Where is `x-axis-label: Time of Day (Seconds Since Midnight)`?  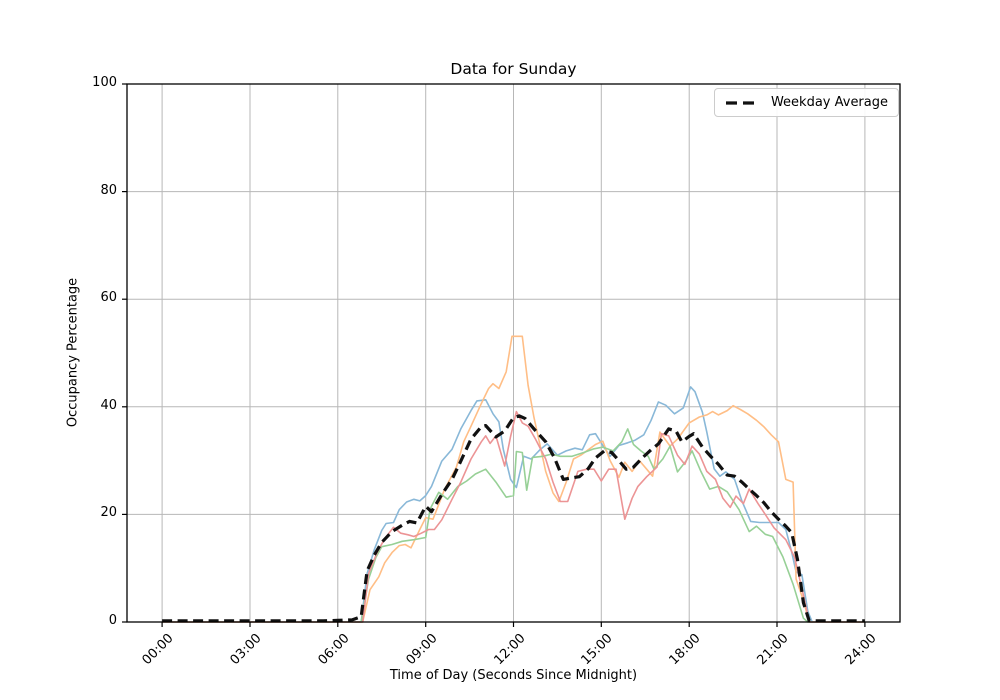 x-axis-label: Time of Day (Seconds Since Midnight) is located at coordinates (513, 675).